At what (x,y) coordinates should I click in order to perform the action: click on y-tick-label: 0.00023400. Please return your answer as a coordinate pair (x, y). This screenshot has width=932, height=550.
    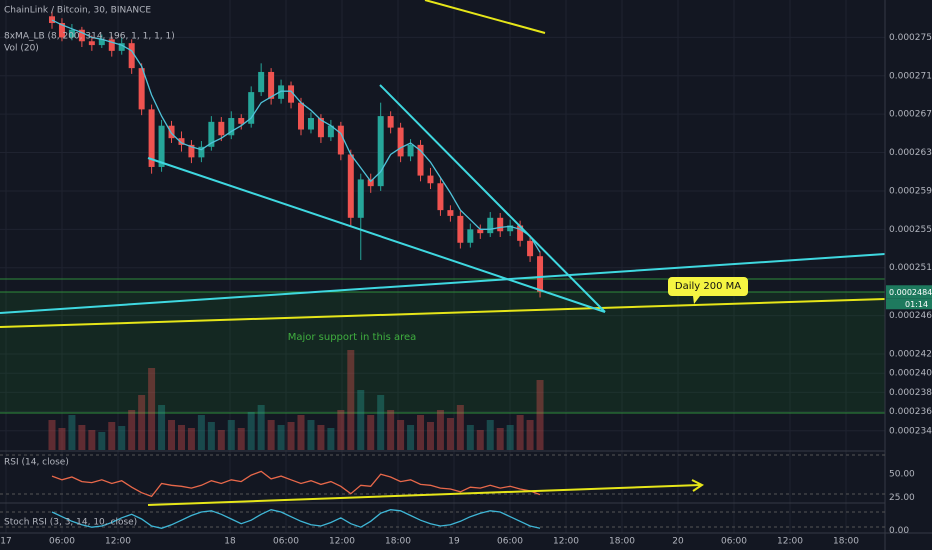
    Looking at the image, I should click on (910, 431).